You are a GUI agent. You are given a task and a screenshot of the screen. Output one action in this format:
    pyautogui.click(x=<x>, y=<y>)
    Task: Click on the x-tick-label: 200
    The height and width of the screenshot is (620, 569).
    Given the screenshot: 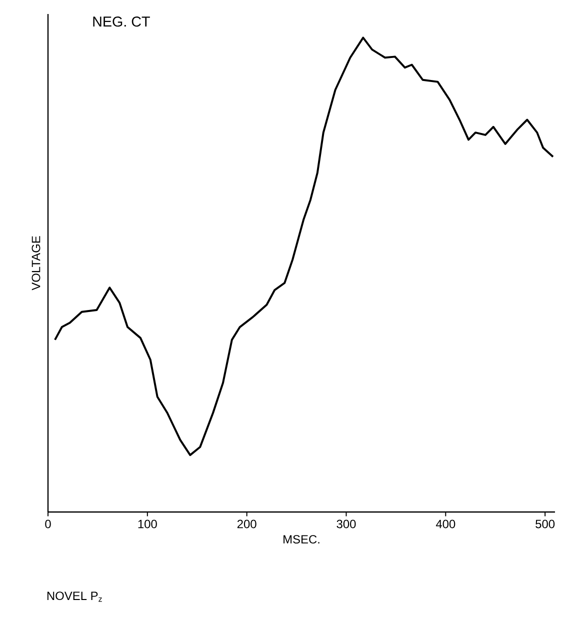 What is the action you would take?
    pyautogui.click(x=246, y=524)
    